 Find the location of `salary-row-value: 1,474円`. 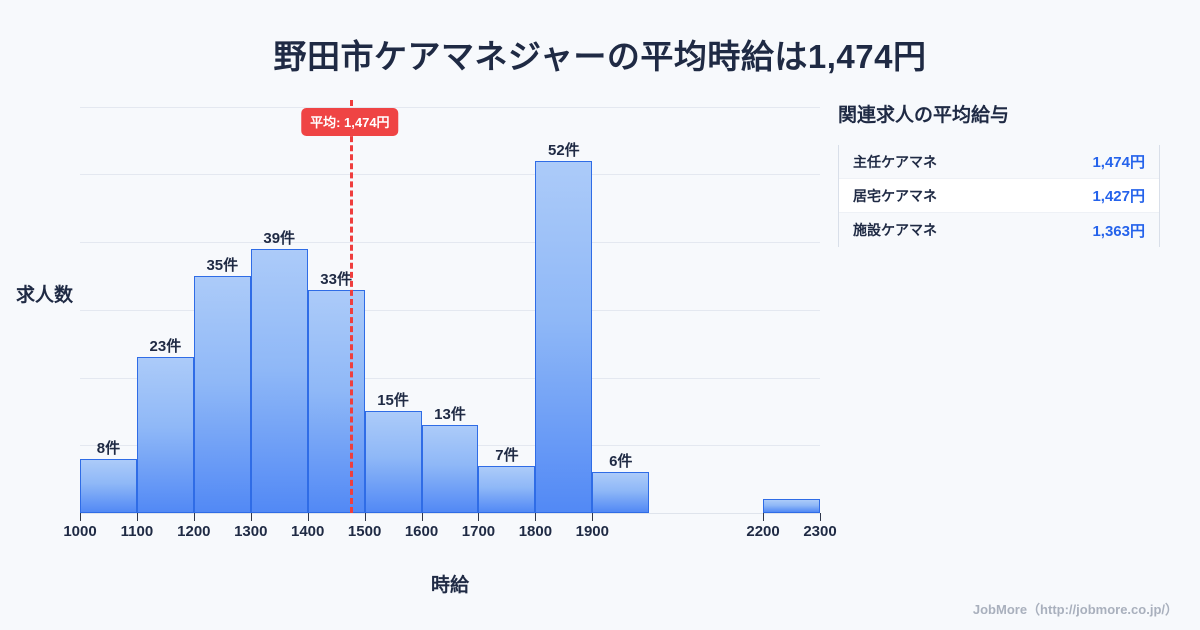

salary-row-value: 1,474円 is located at coordinates (1118, 162).